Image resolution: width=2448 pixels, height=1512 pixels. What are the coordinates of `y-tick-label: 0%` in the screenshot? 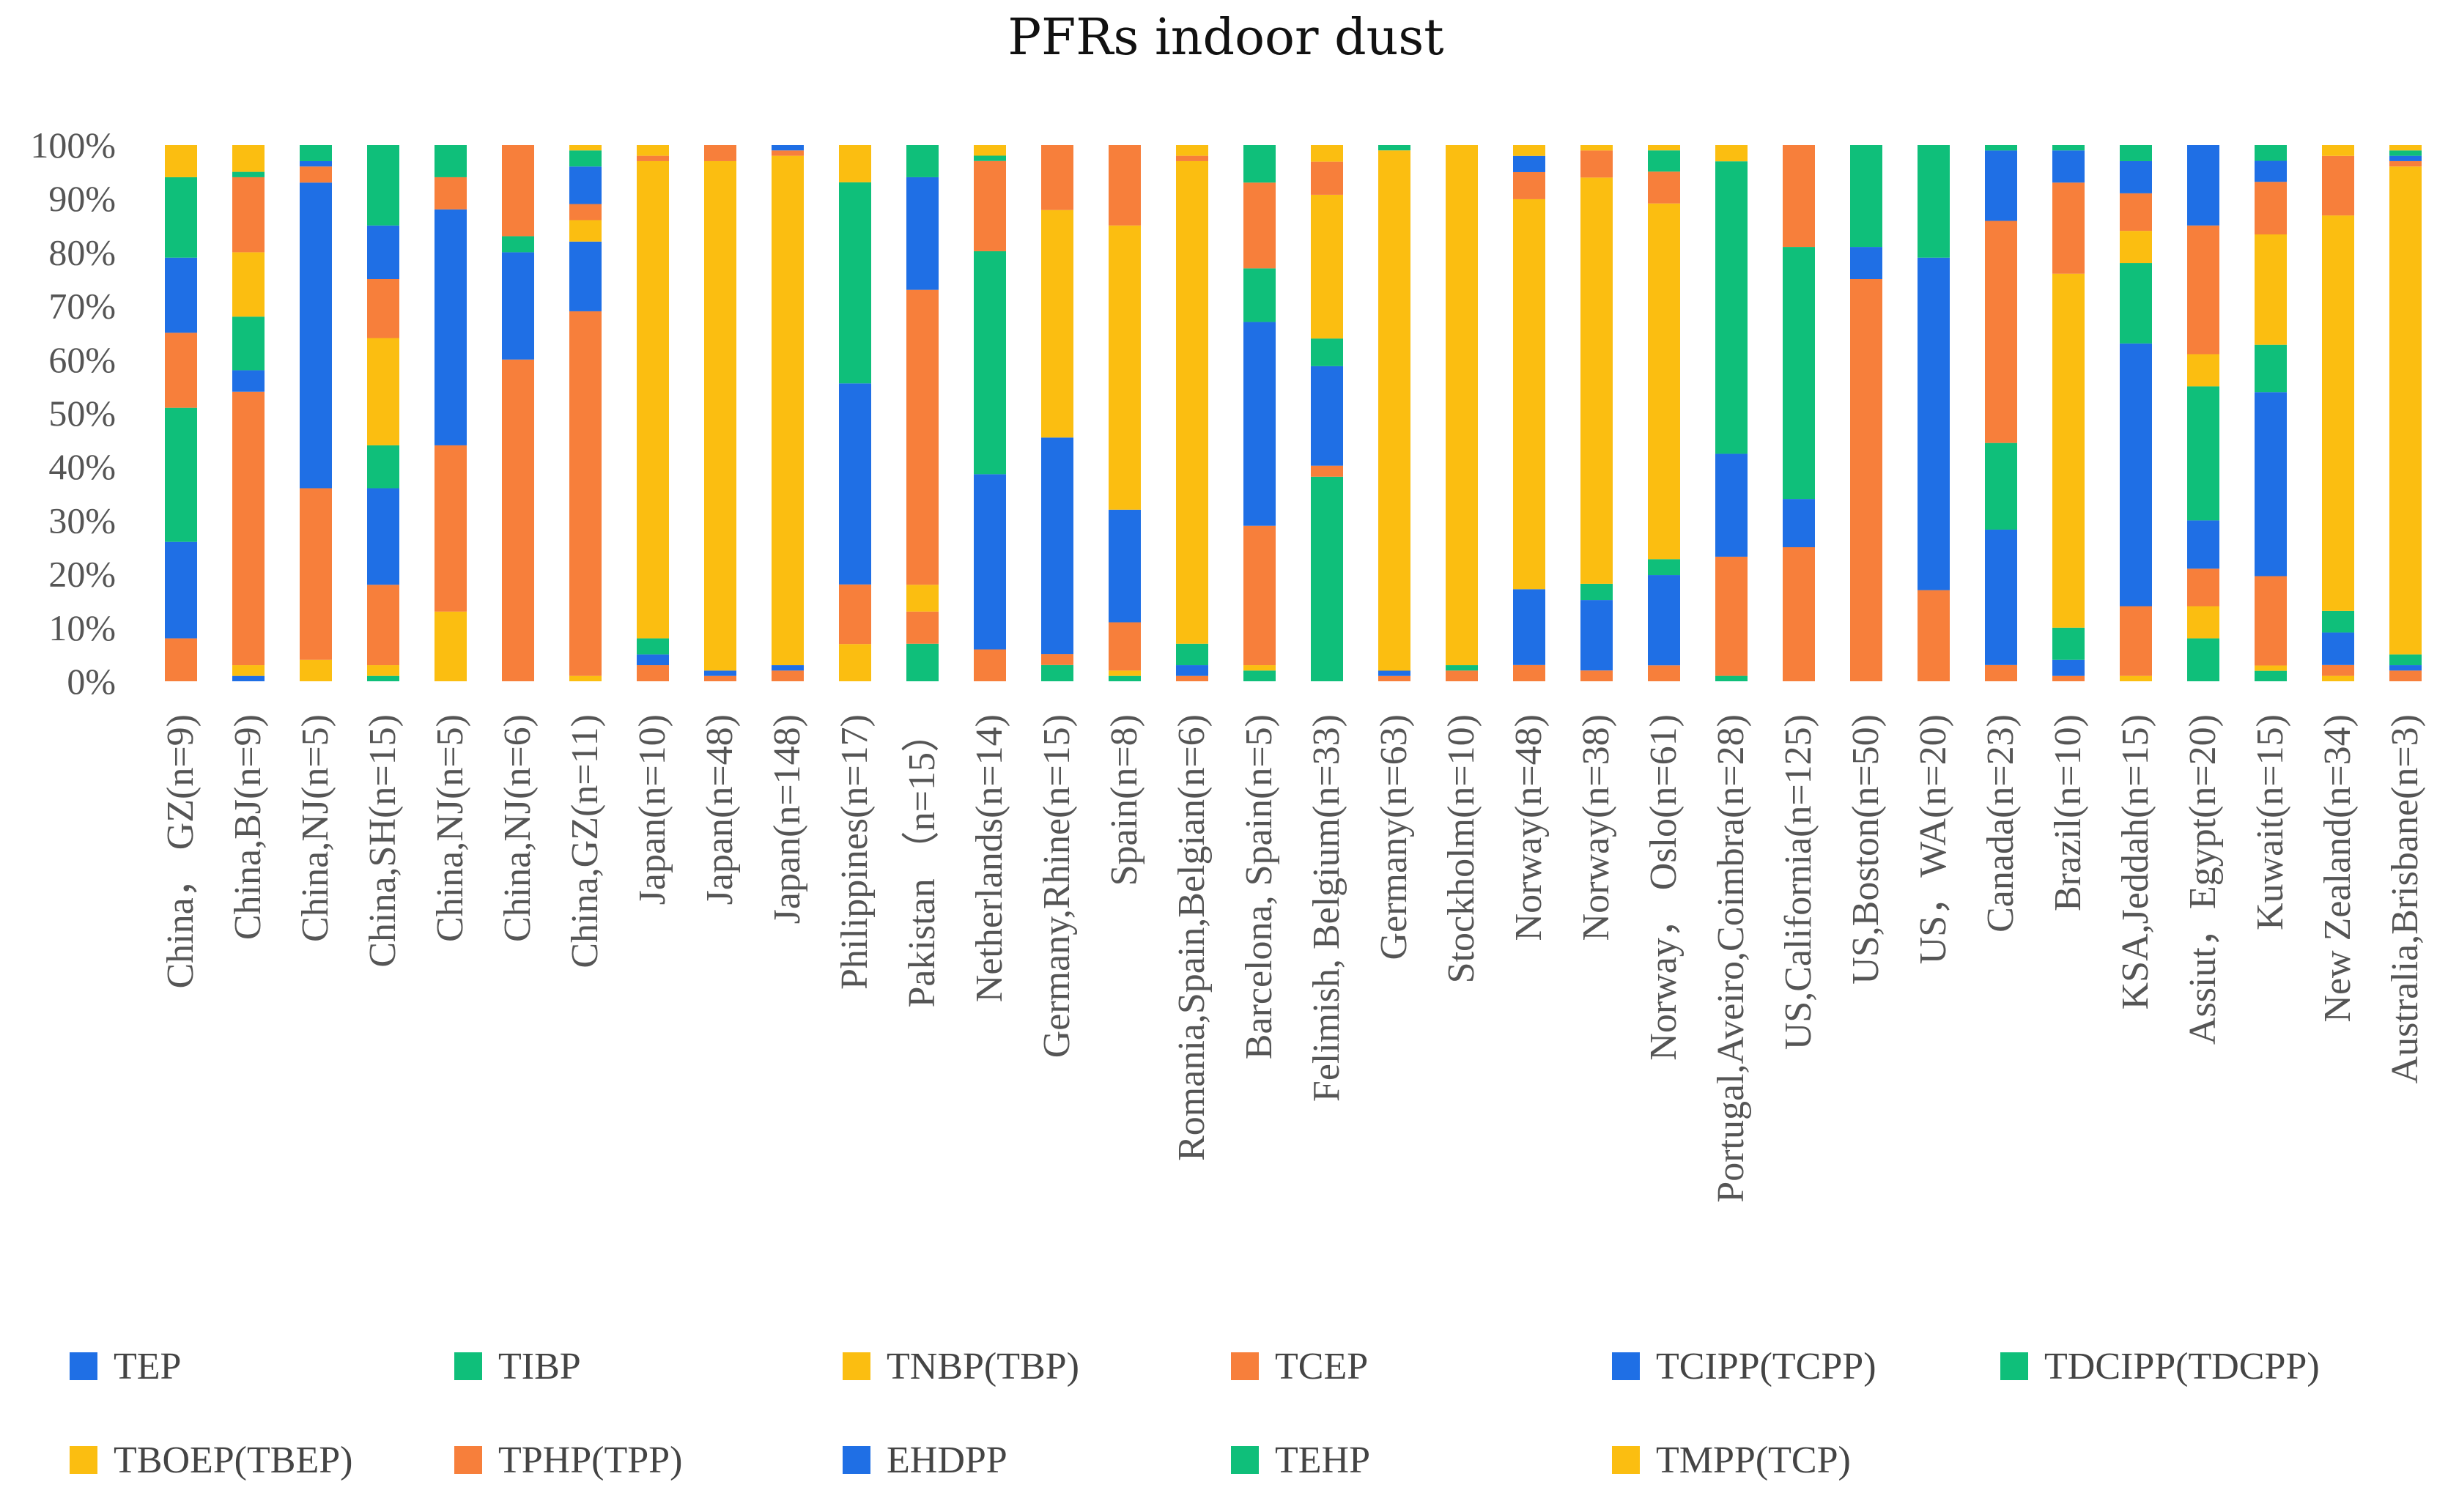 It's located at (91, 681).